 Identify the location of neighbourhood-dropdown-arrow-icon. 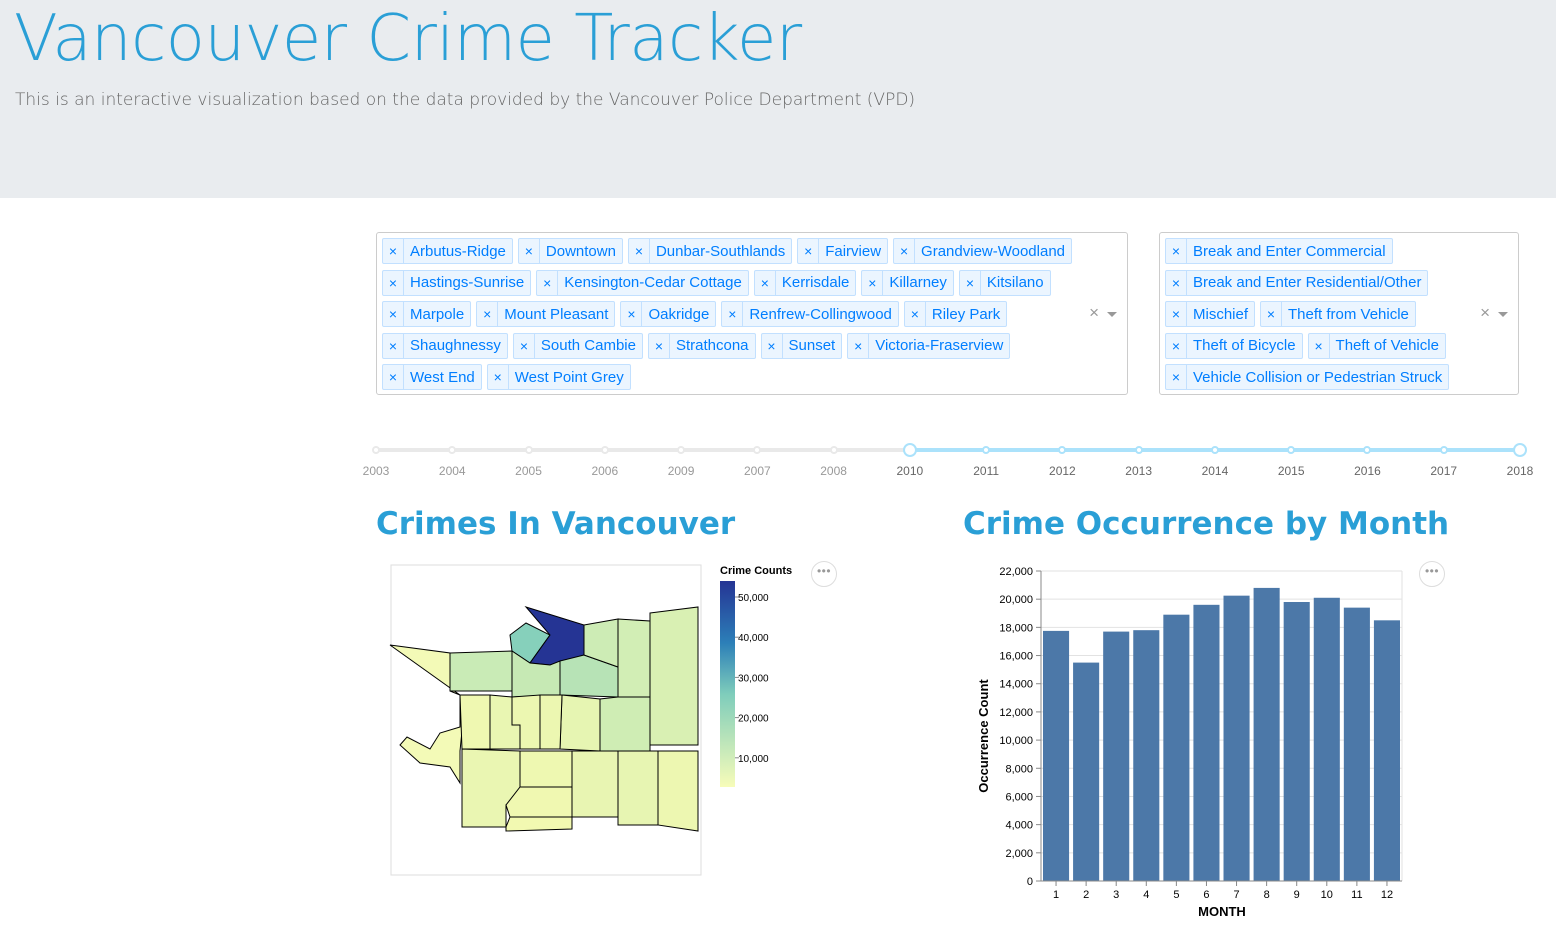
(1112, 314).